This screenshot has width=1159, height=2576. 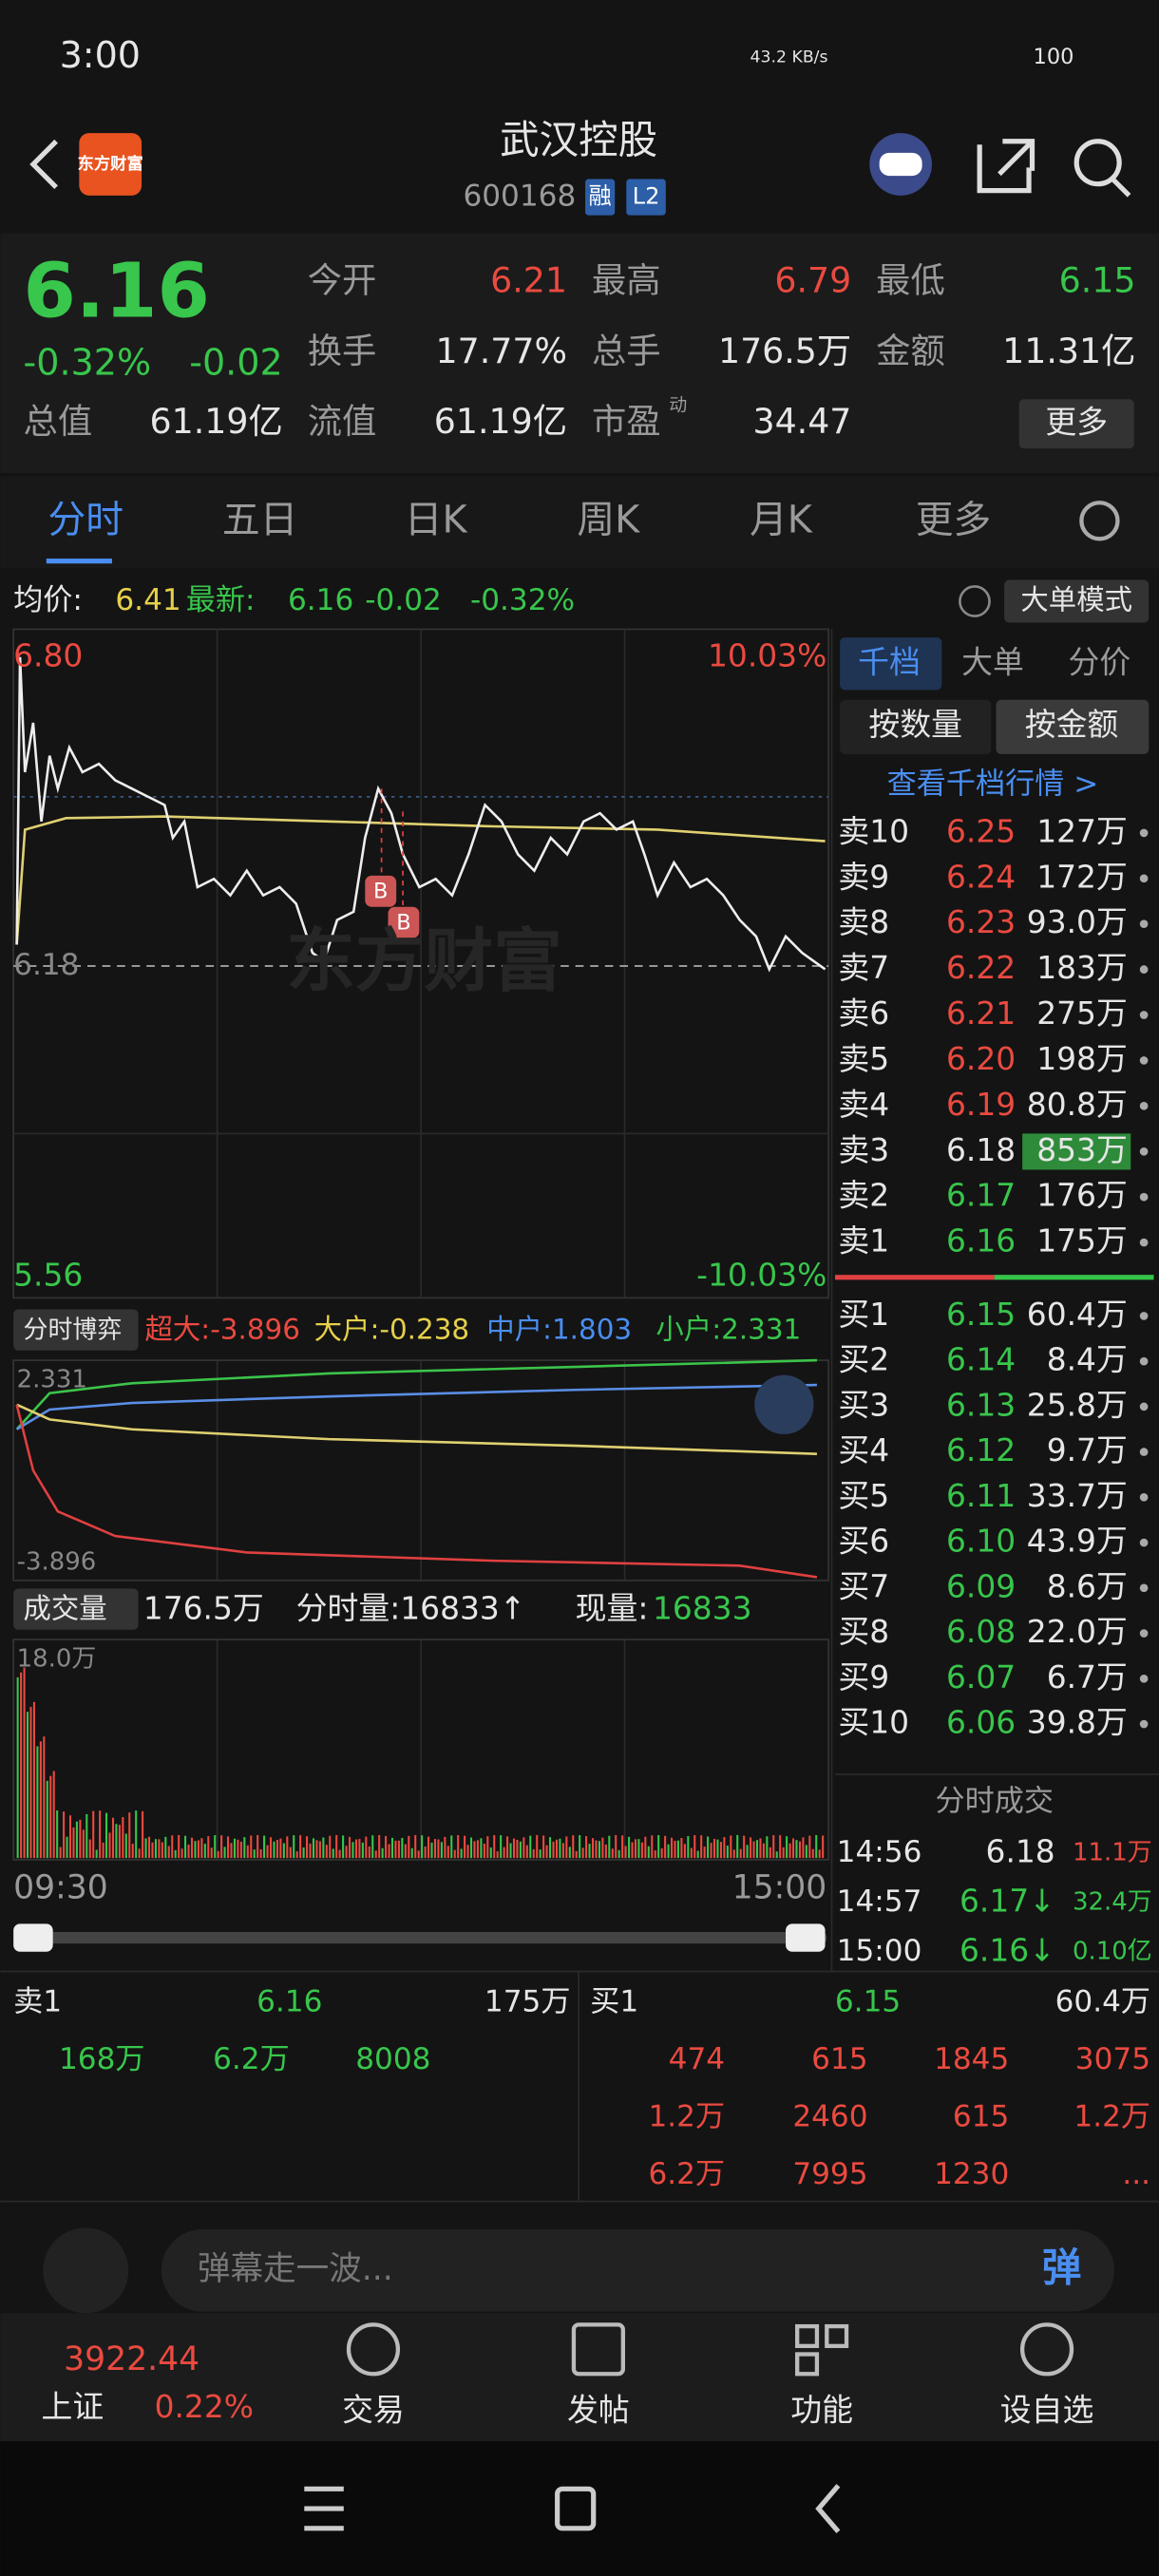 What do you see at coordinates (916, 726) in the screenshot?
I see `amount-toggle` at bounding box center [916, 726].